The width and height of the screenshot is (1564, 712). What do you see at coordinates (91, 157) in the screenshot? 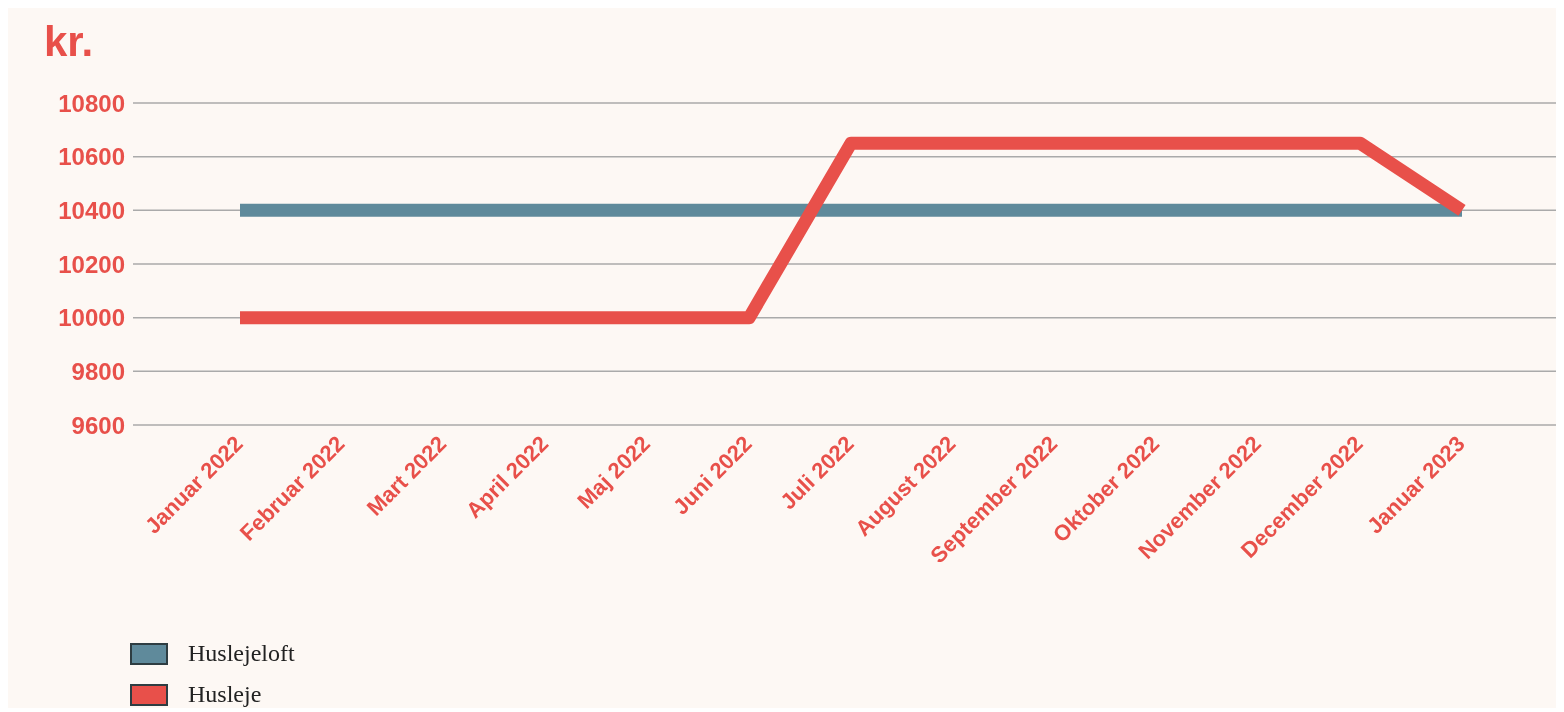
I see `y-tick-label: 10600` at bounding box center [91, 157].